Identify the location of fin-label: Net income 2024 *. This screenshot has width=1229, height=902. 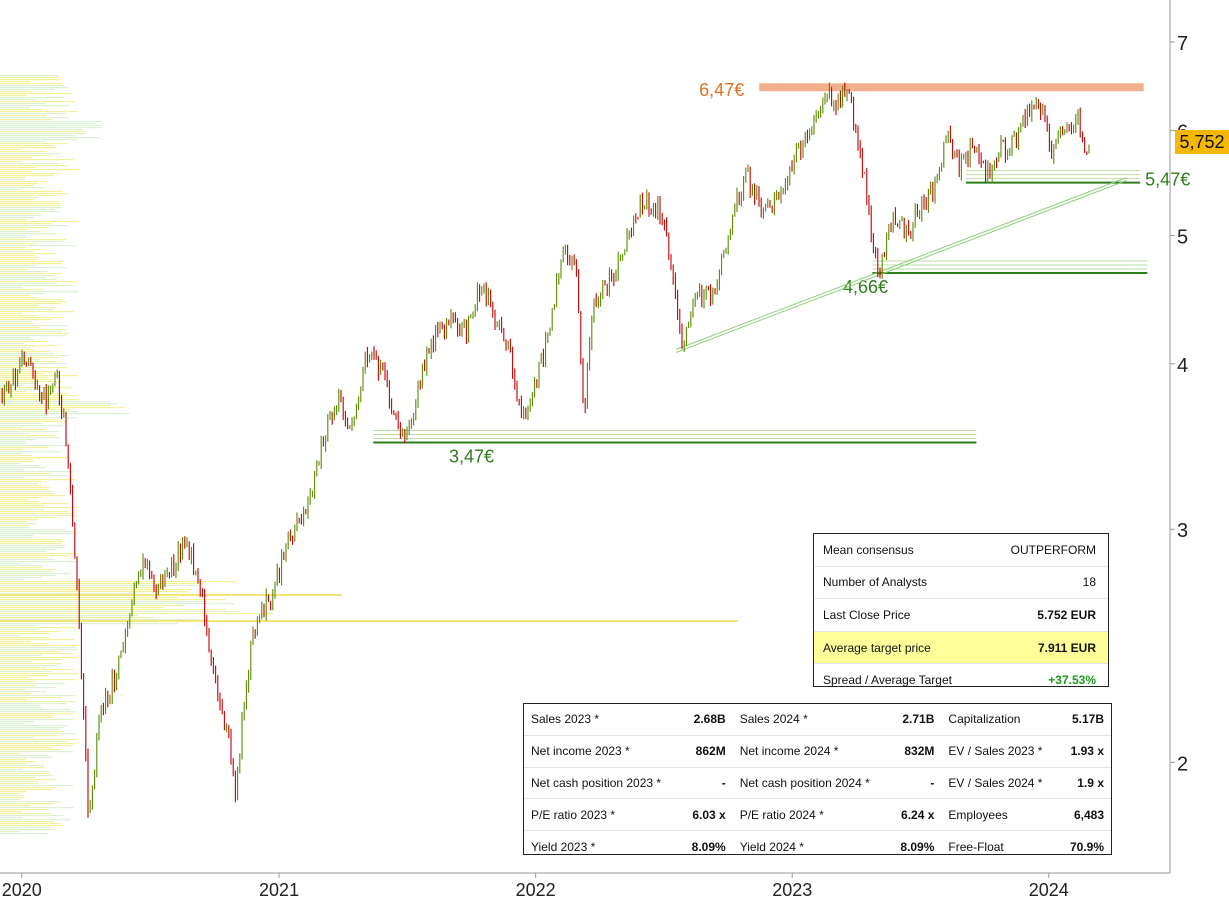
(811, 751).